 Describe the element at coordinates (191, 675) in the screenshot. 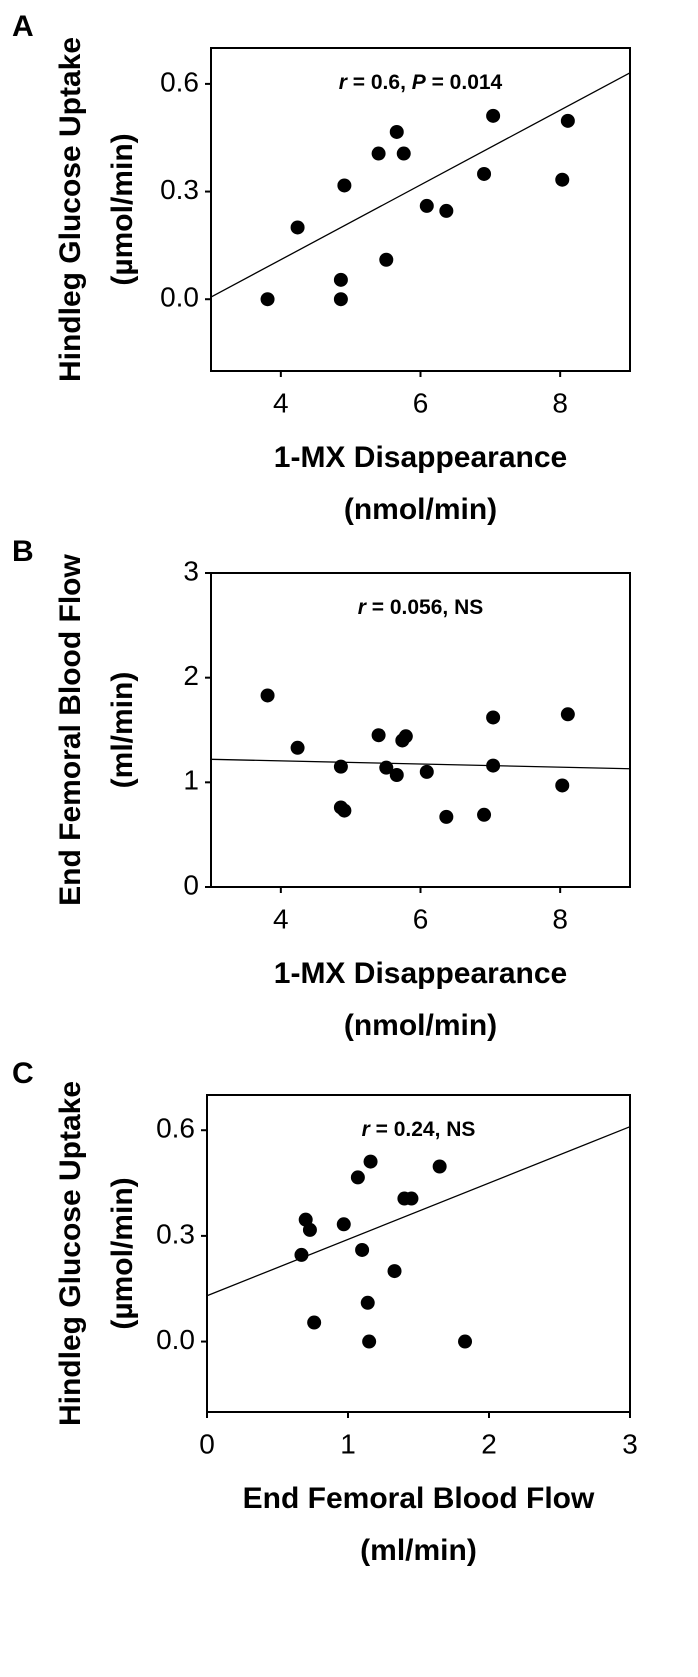

I see `y-tick-label: 2` at that location.